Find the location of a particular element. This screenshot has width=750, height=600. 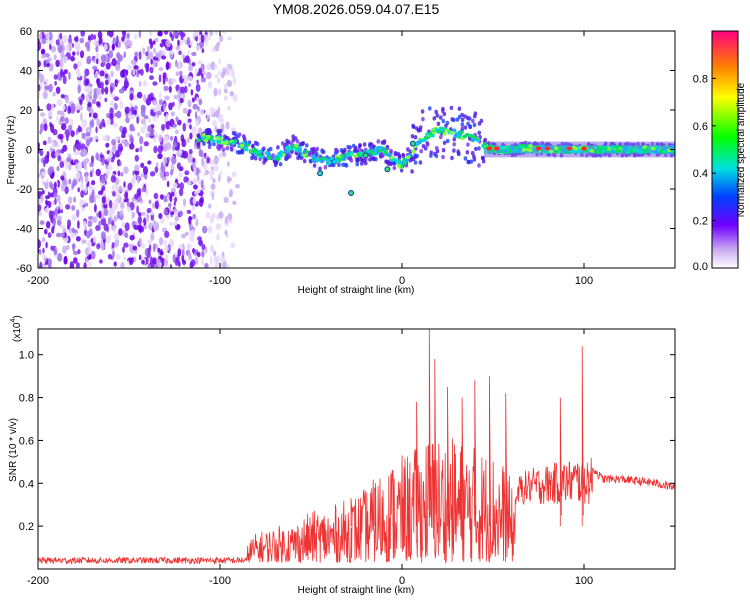

snr-xlabel: Height of straight line (km) is located at coordinates (356, 590).